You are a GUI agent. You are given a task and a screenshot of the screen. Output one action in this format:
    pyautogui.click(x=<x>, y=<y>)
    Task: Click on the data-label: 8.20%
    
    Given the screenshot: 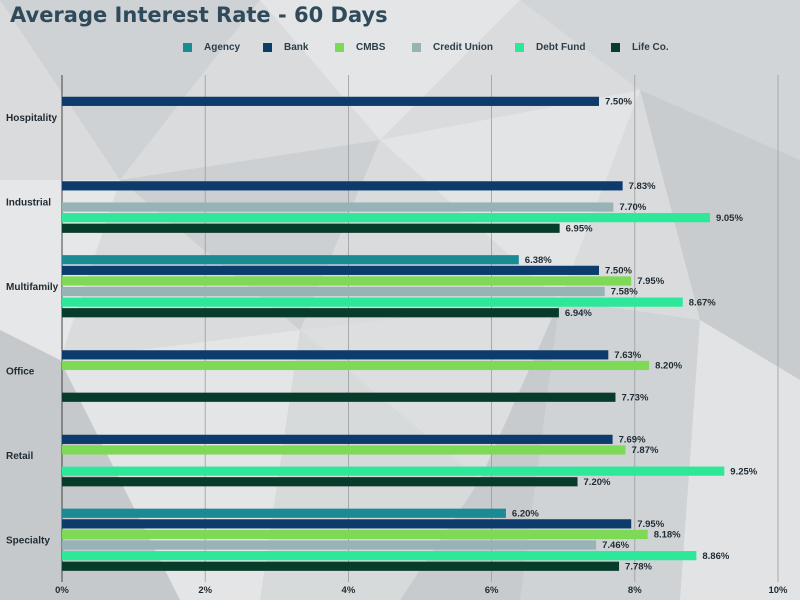 What is the action you would take?
    pyautogui.click(x=668, y=366)
    